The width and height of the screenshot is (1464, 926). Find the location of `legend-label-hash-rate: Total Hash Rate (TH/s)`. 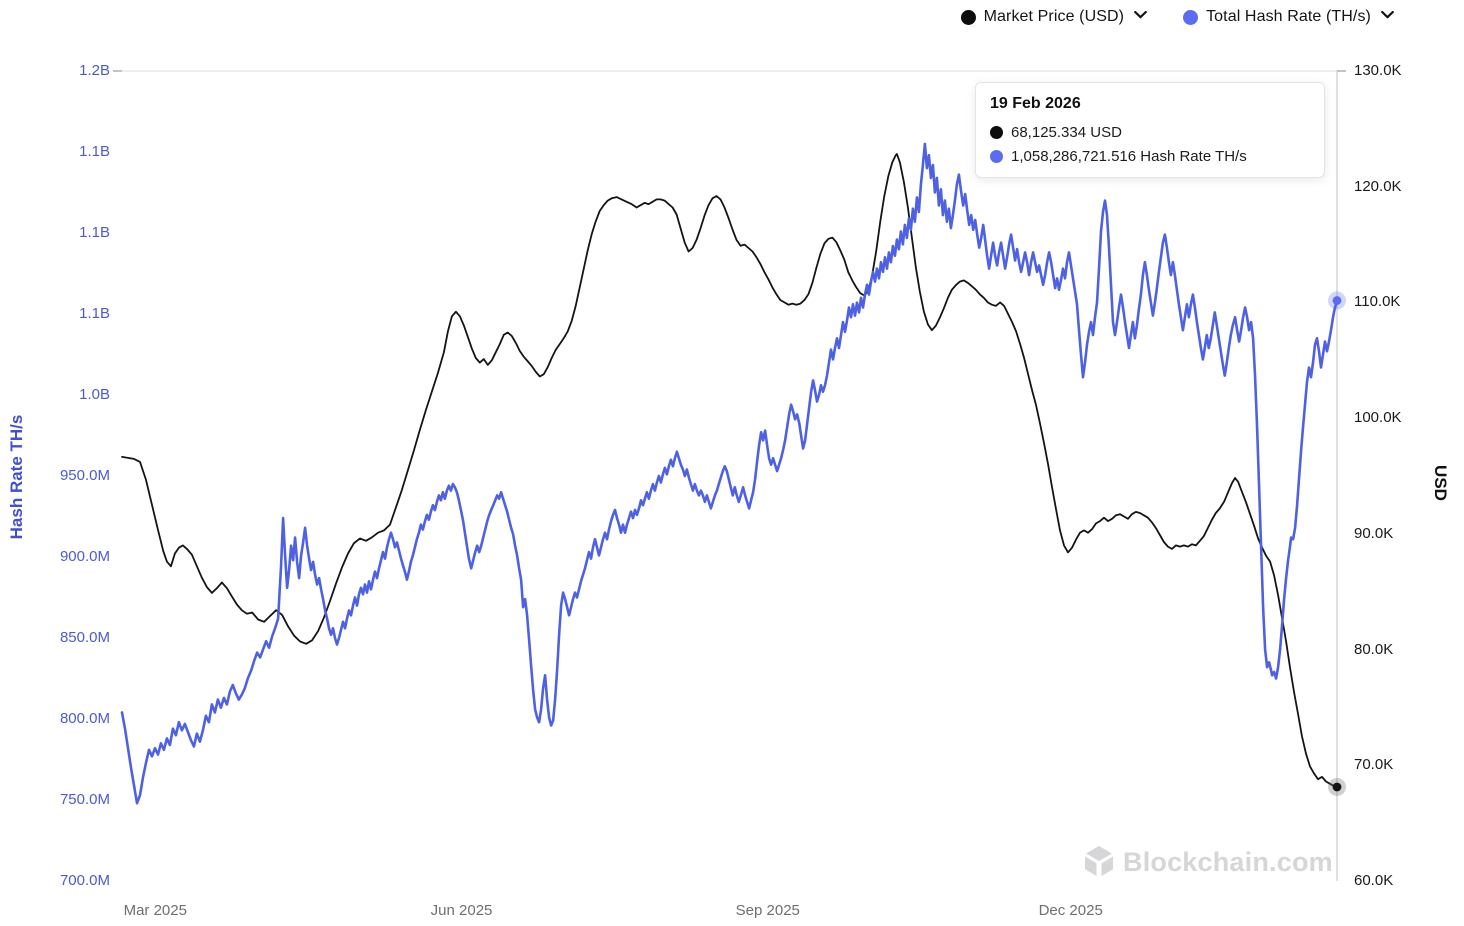

legend-label-hash-rate: Total Hash Rate (TH/s) is located at coordinates (1288, 16).